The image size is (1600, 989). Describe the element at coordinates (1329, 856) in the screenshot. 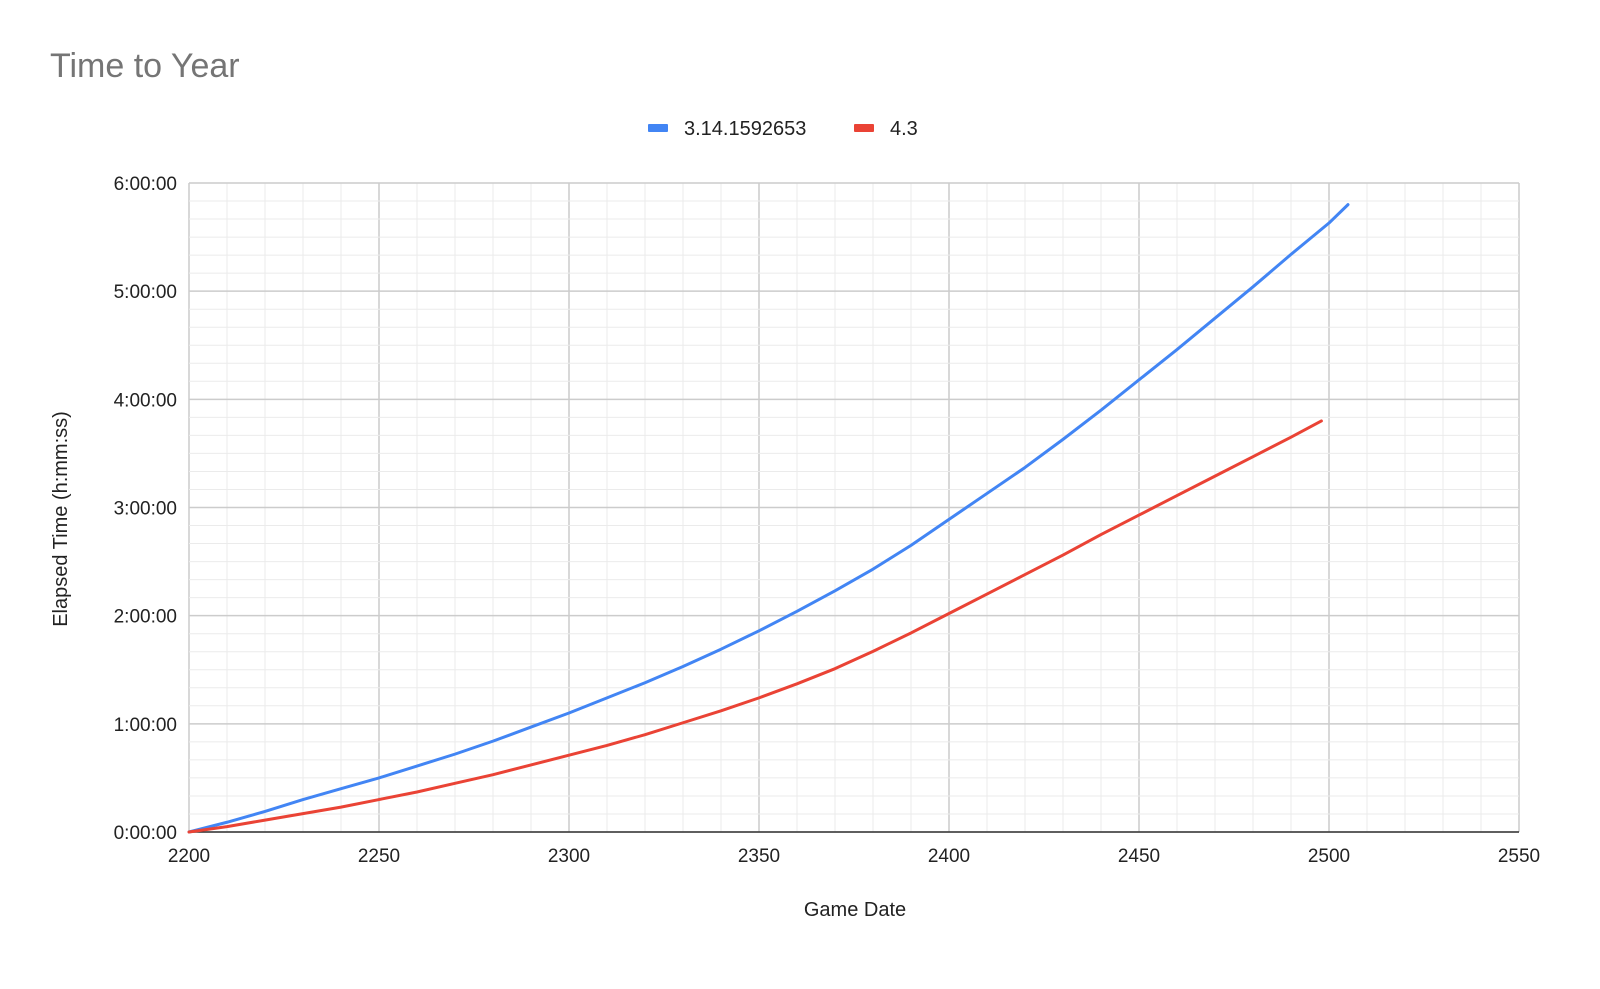

I see `x-tick-label: 2500` at that location.